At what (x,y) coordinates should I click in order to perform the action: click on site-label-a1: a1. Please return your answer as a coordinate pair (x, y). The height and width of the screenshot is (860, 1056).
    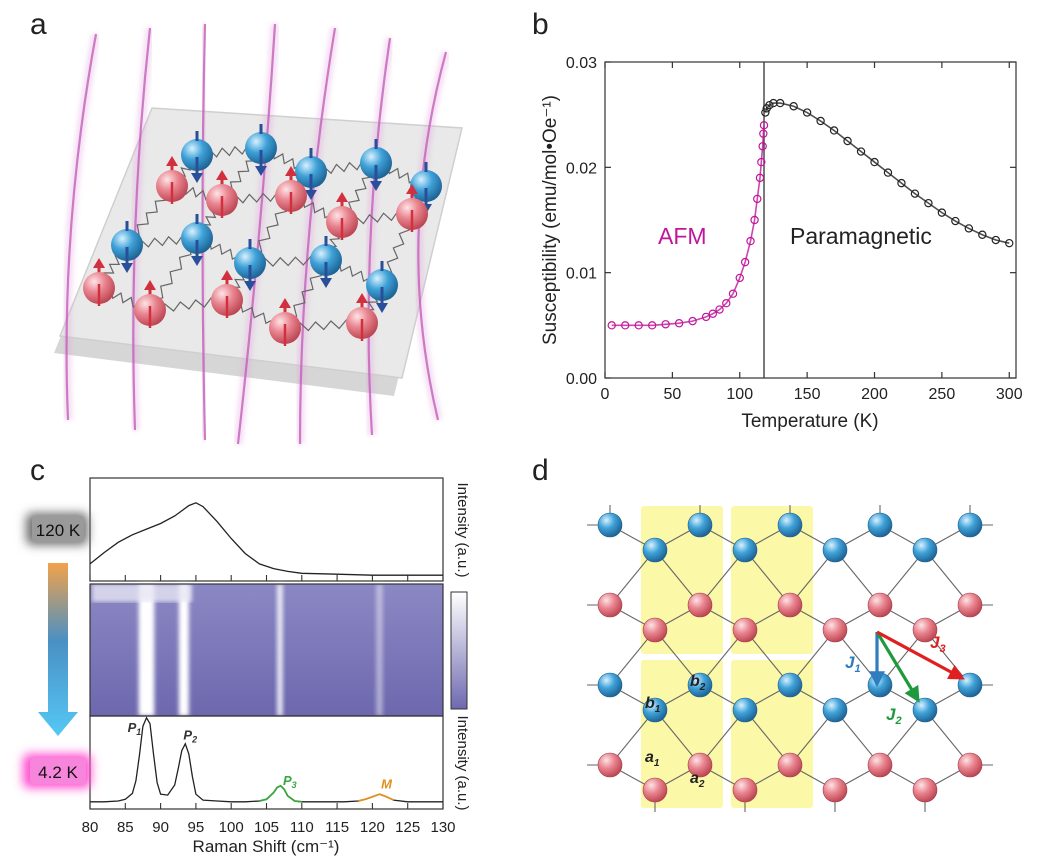
    Looking at the image, I should click on (652, 759).